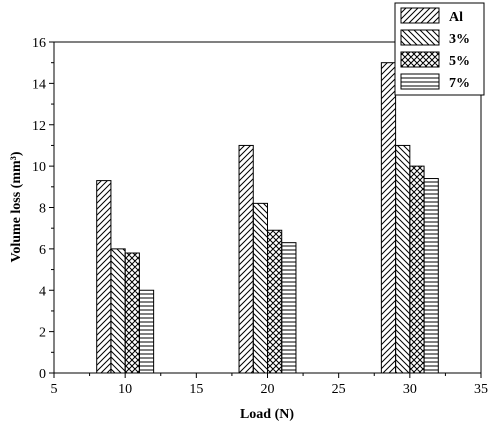  Describe the element at coordinates (410, 389) in the screenshot. I see `x-tick-label: 30` at that location.